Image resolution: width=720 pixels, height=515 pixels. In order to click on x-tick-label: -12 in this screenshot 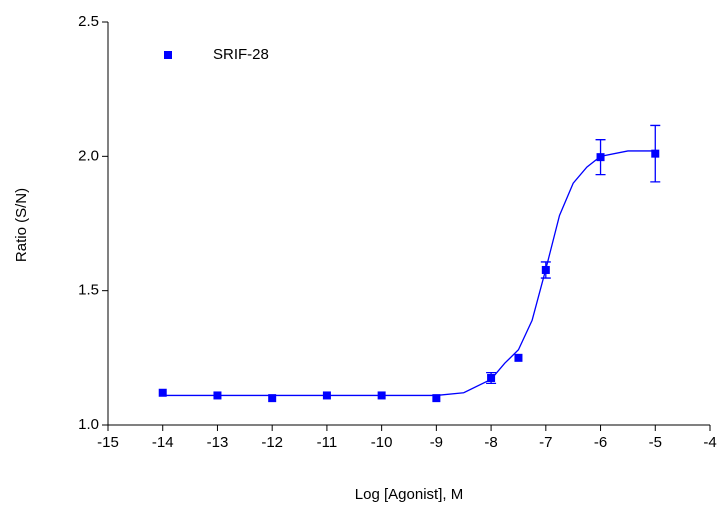, I will do `click(272, 442)`.